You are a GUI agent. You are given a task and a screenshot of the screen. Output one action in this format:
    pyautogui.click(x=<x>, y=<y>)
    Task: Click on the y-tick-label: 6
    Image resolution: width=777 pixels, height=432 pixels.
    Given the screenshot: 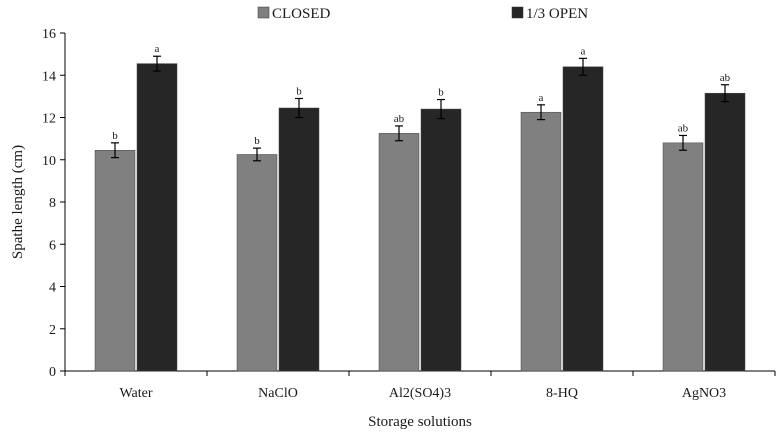 What is the action you would take?
    pyautogui.click(x=52, y=245)
    